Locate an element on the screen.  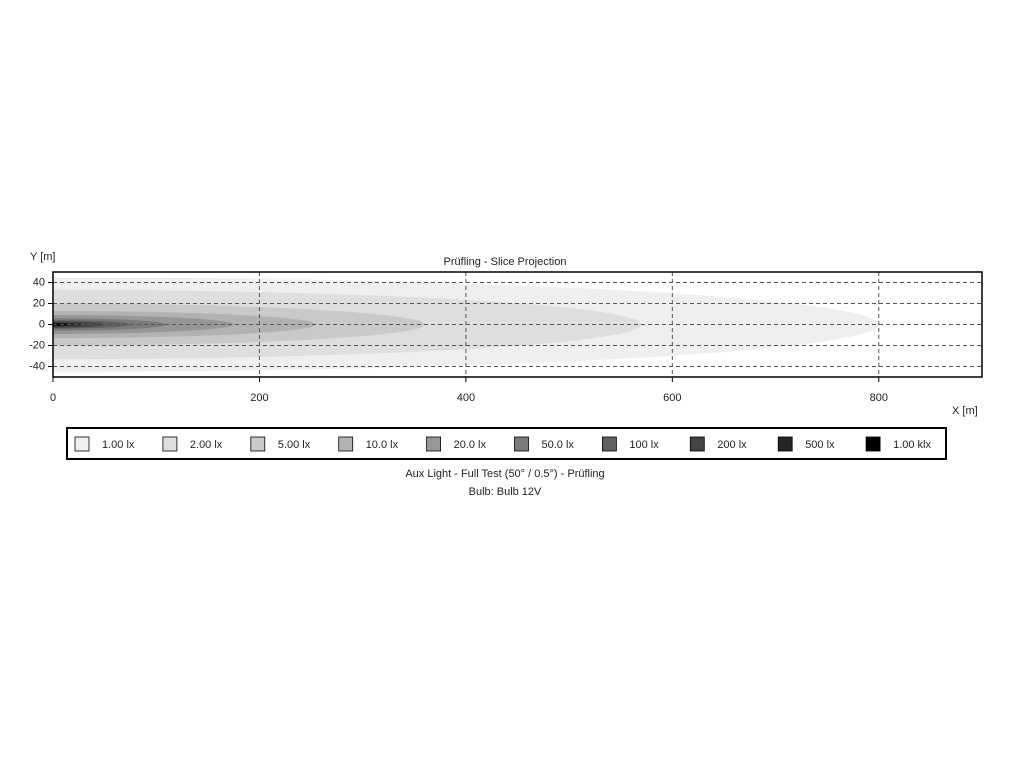
x-tick-label: 0 is located at coordinates (53, 398).